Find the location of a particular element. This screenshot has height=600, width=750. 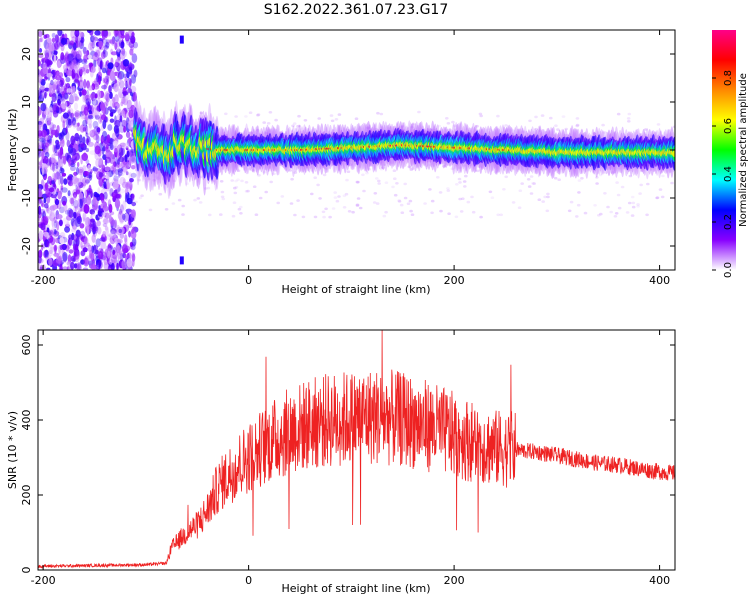

snr-x-tick-label: -200 is located at coordinates (43, 580).